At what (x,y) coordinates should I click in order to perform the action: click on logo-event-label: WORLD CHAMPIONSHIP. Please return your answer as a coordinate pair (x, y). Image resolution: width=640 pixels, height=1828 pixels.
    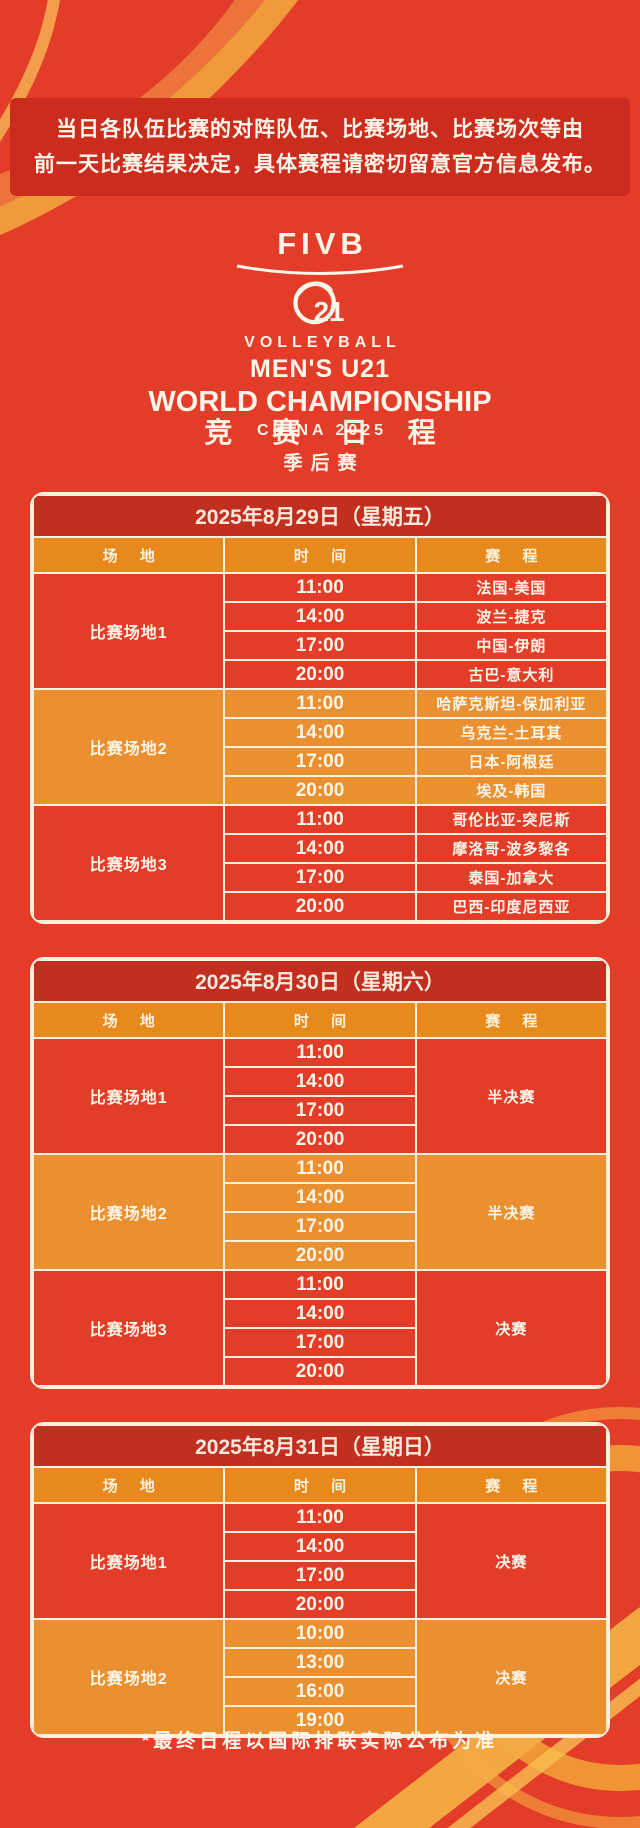
    Looking at the image, I should click on (320, 402).